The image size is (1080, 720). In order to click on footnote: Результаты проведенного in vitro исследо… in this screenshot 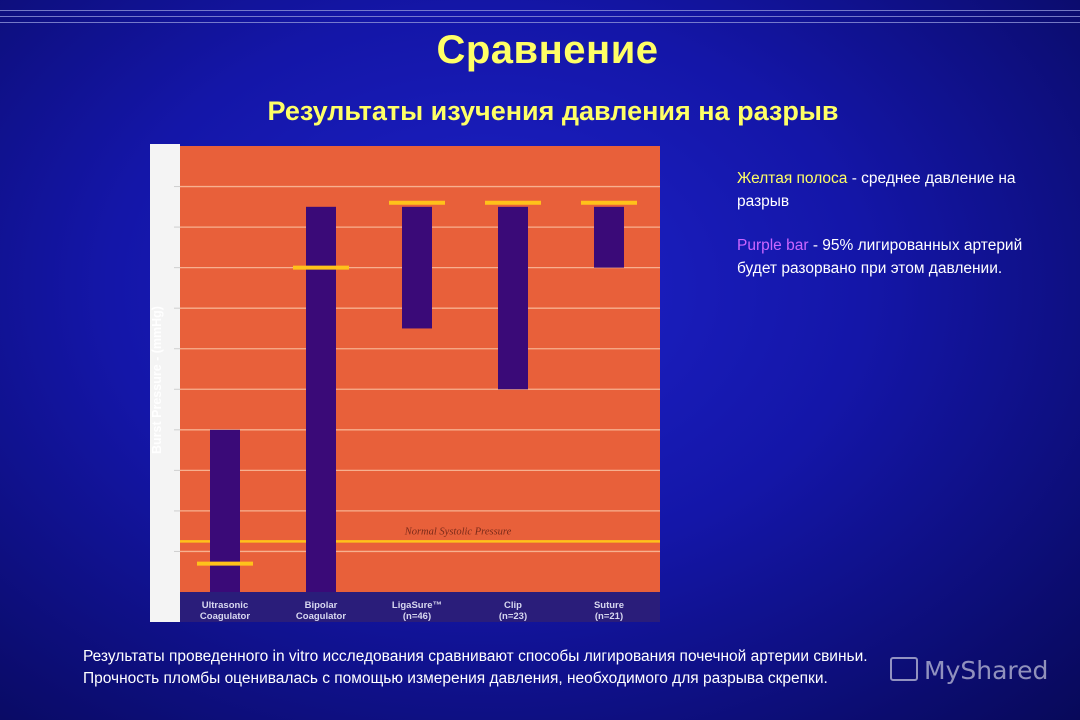, I will do `click(578, 668)`.